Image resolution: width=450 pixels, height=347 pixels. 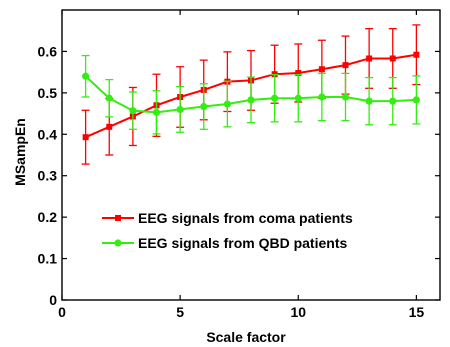 I want to click on legend-entry-1: EEG signals from coma patients, so click(x=227, y=218).